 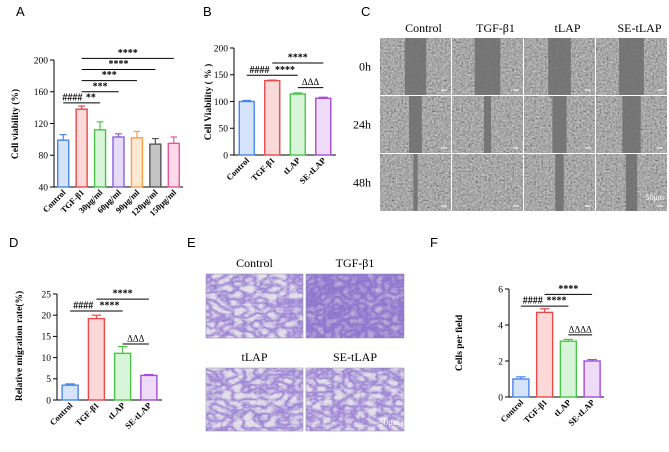 I want to click on y-tick-label: 15, so click(x=47, y=338).